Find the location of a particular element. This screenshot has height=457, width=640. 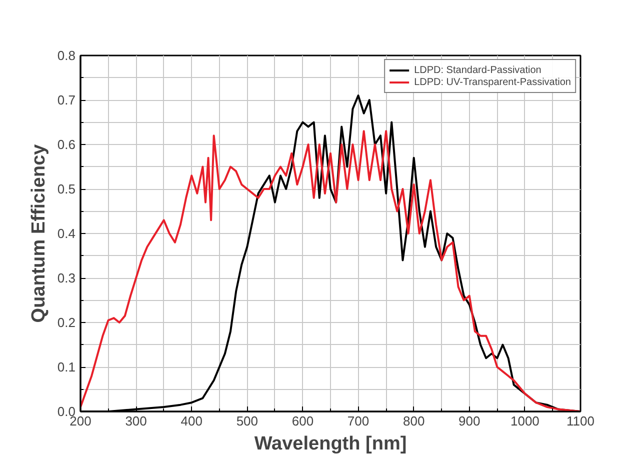

x-tick-label: 700 is located at coordinates (358, 421).